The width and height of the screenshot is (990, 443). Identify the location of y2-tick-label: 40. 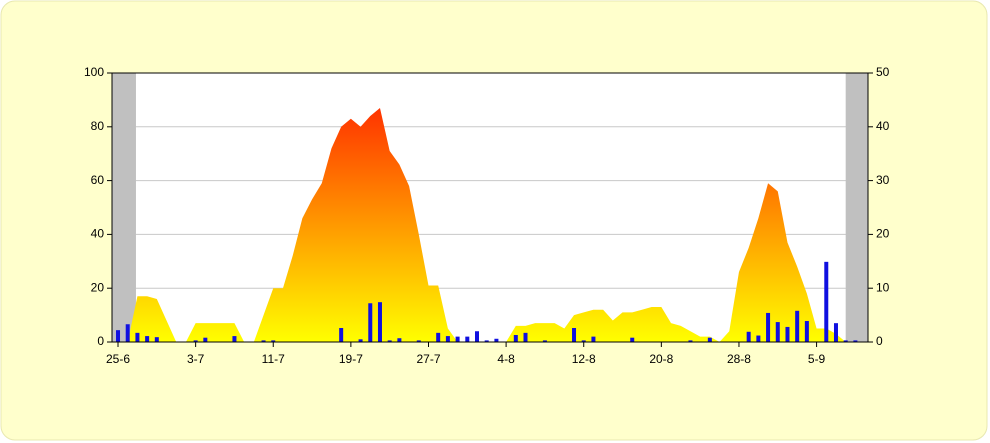
(883, 126).